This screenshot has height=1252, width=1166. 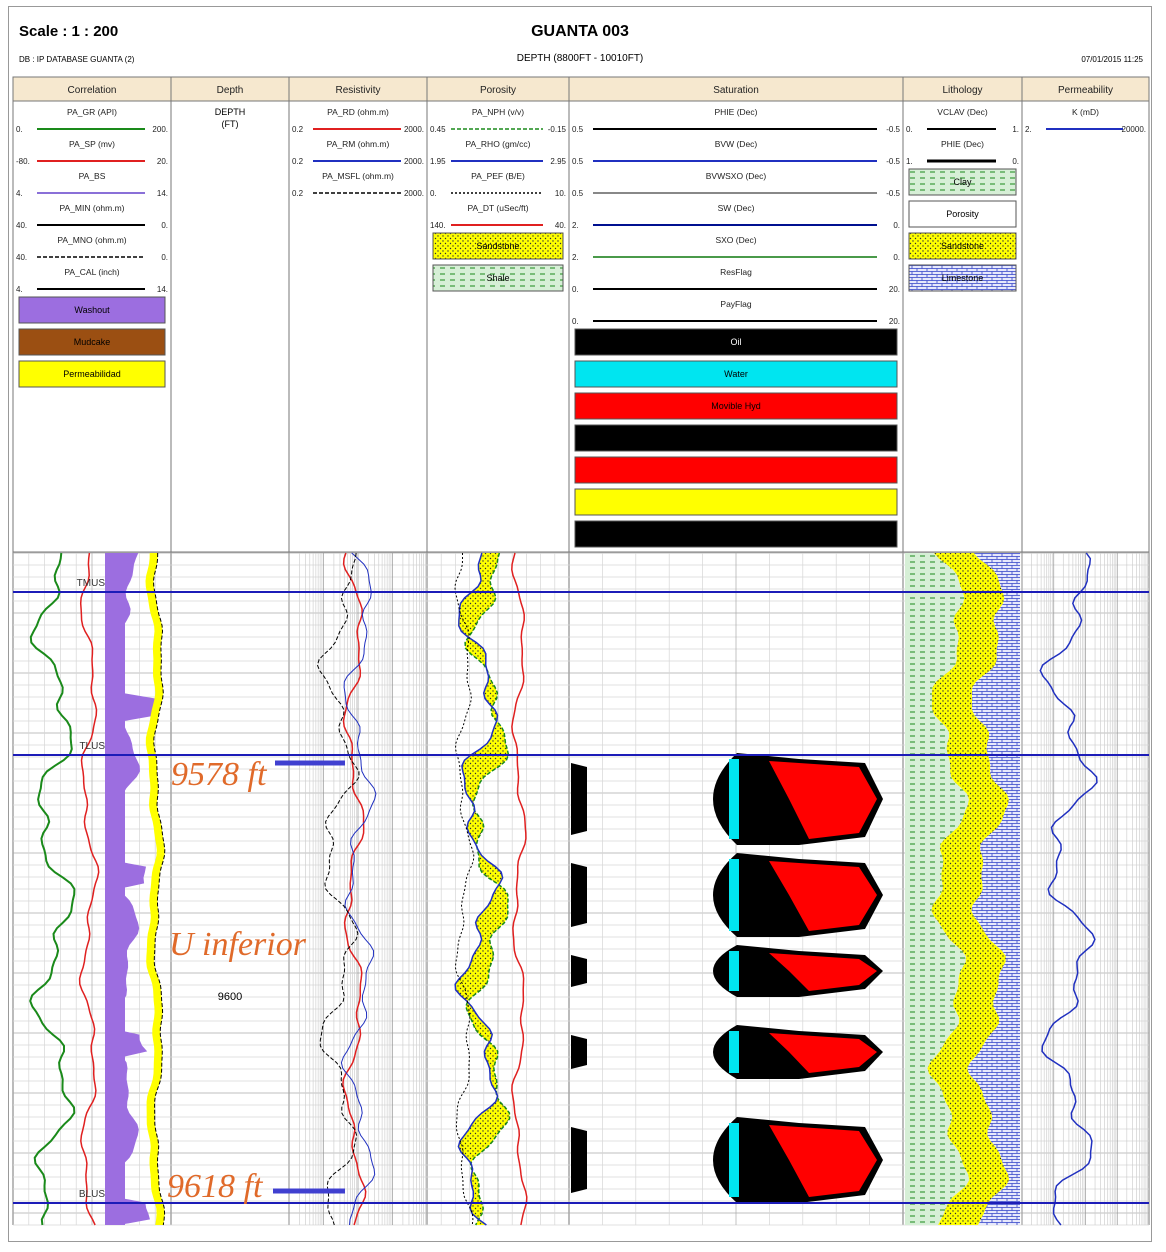 What do you see at coordinates (92, 310) in the screenshot?
I see `legend-label: Washout` at bounding box center [92, 310].